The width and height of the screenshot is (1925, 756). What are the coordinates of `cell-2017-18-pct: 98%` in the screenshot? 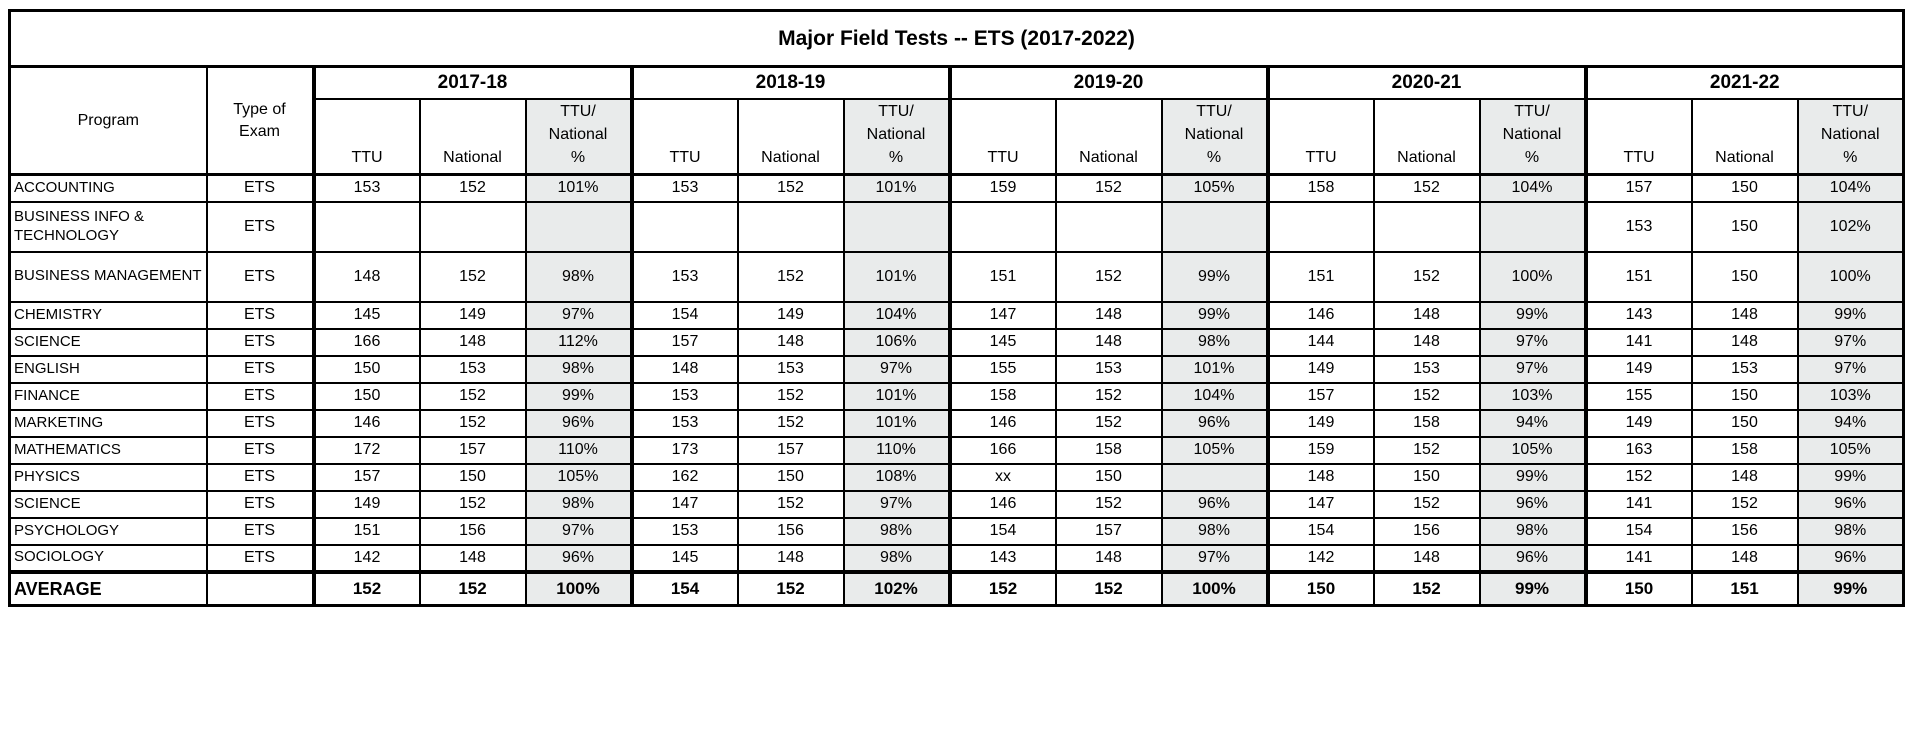 It's located at (578, 276).